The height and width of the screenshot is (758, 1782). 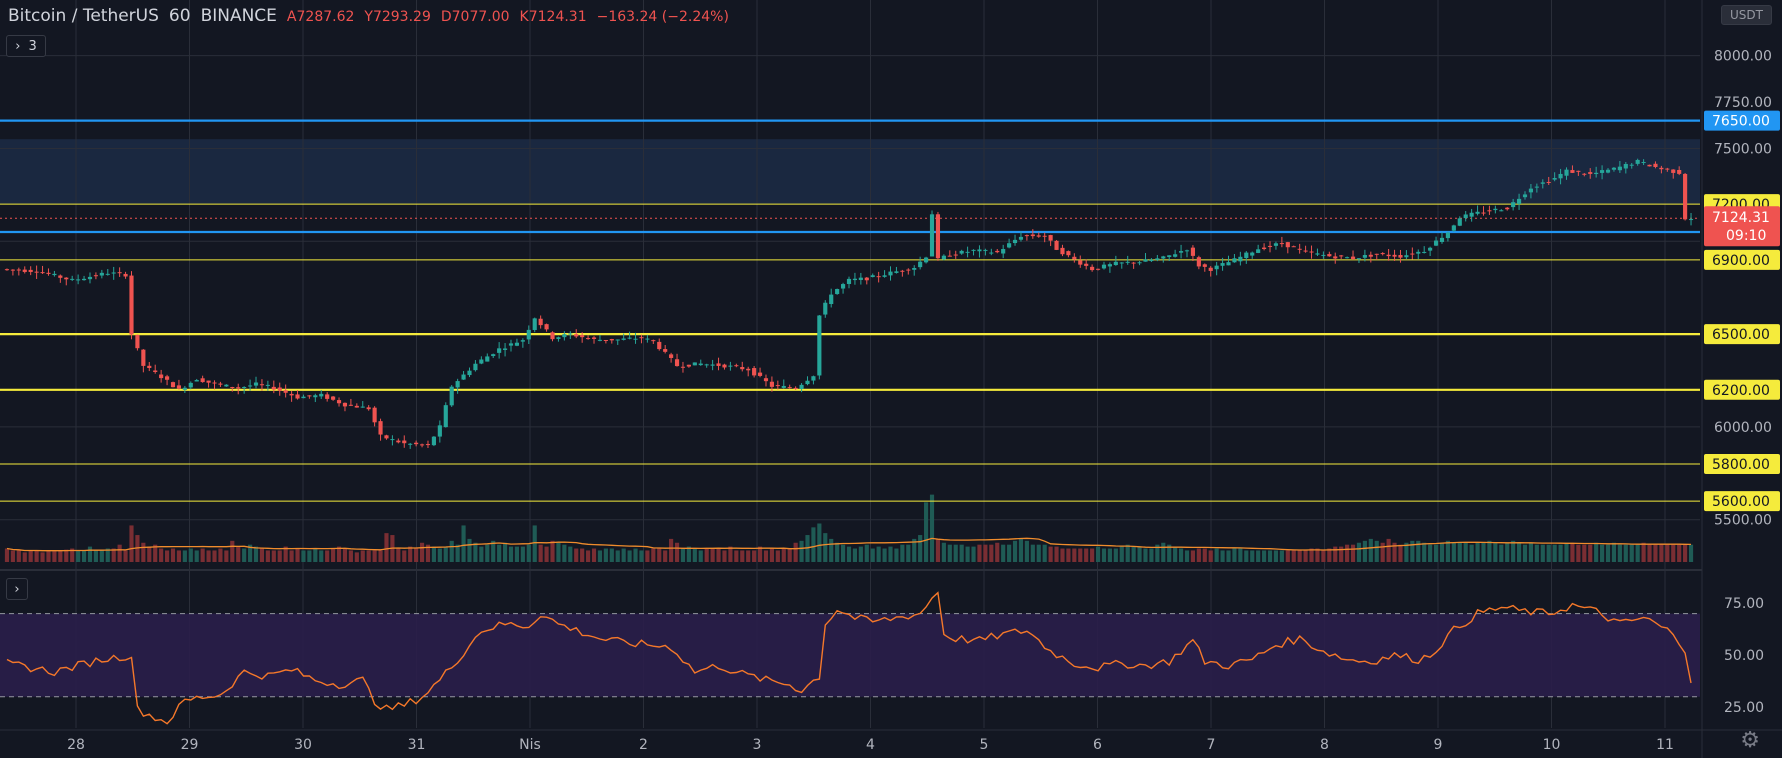 I want to click on currency-badge: USDT, so click(x=1746, y=15).